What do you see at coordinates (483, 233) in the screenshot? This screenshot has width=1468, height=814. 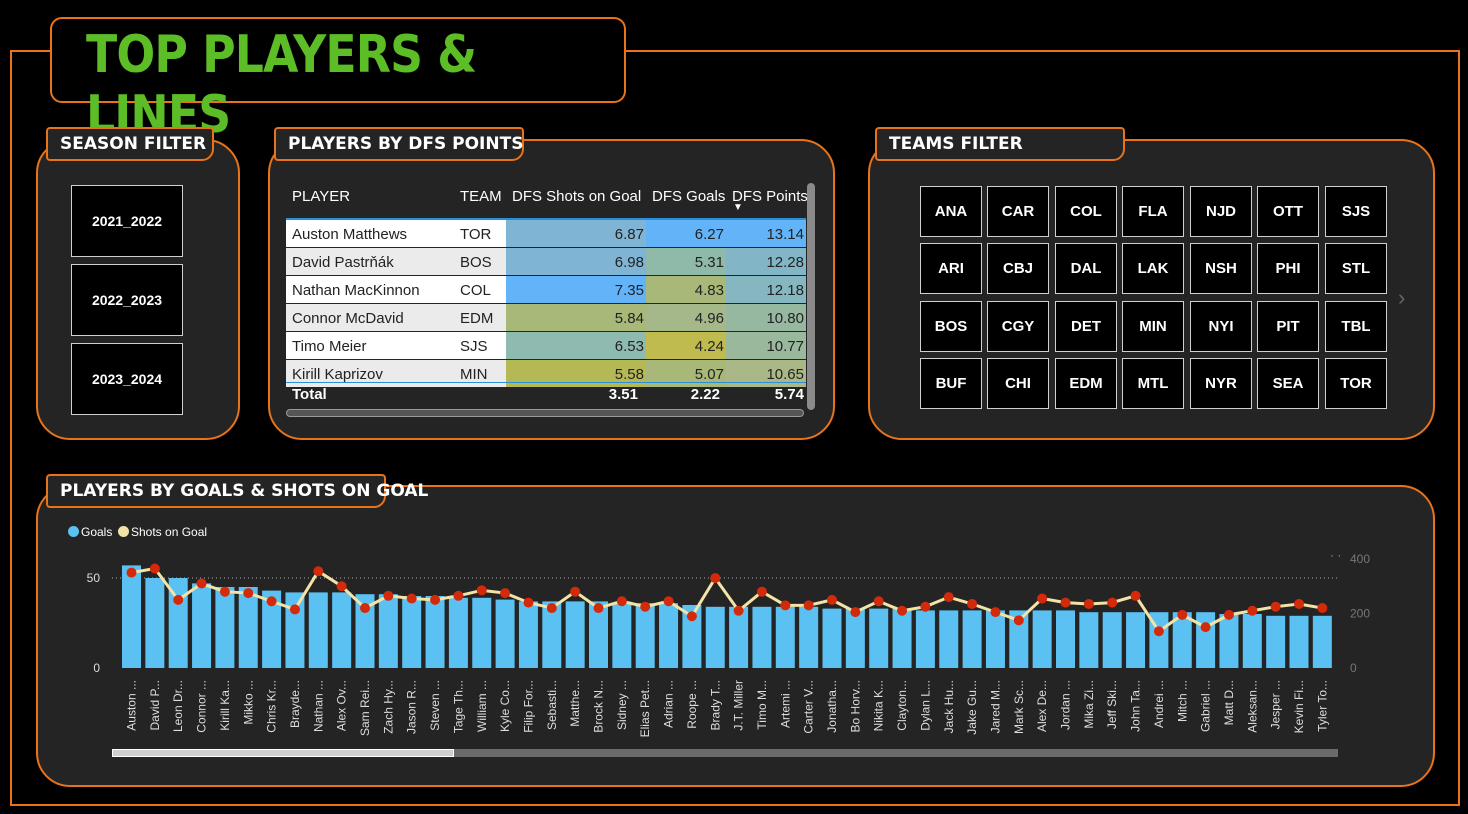 I see `cell-team: TOR` at bounding box center [483, 233].